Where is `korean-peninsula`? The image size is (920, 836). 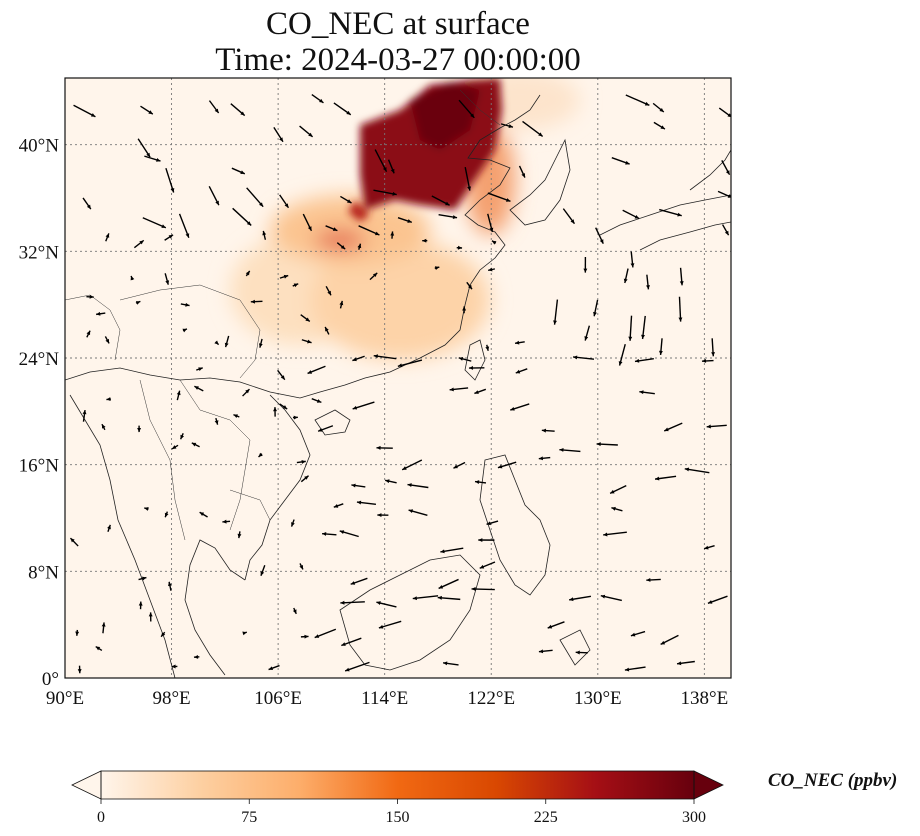
korean-peninsula is located at coordinates (540, 182).